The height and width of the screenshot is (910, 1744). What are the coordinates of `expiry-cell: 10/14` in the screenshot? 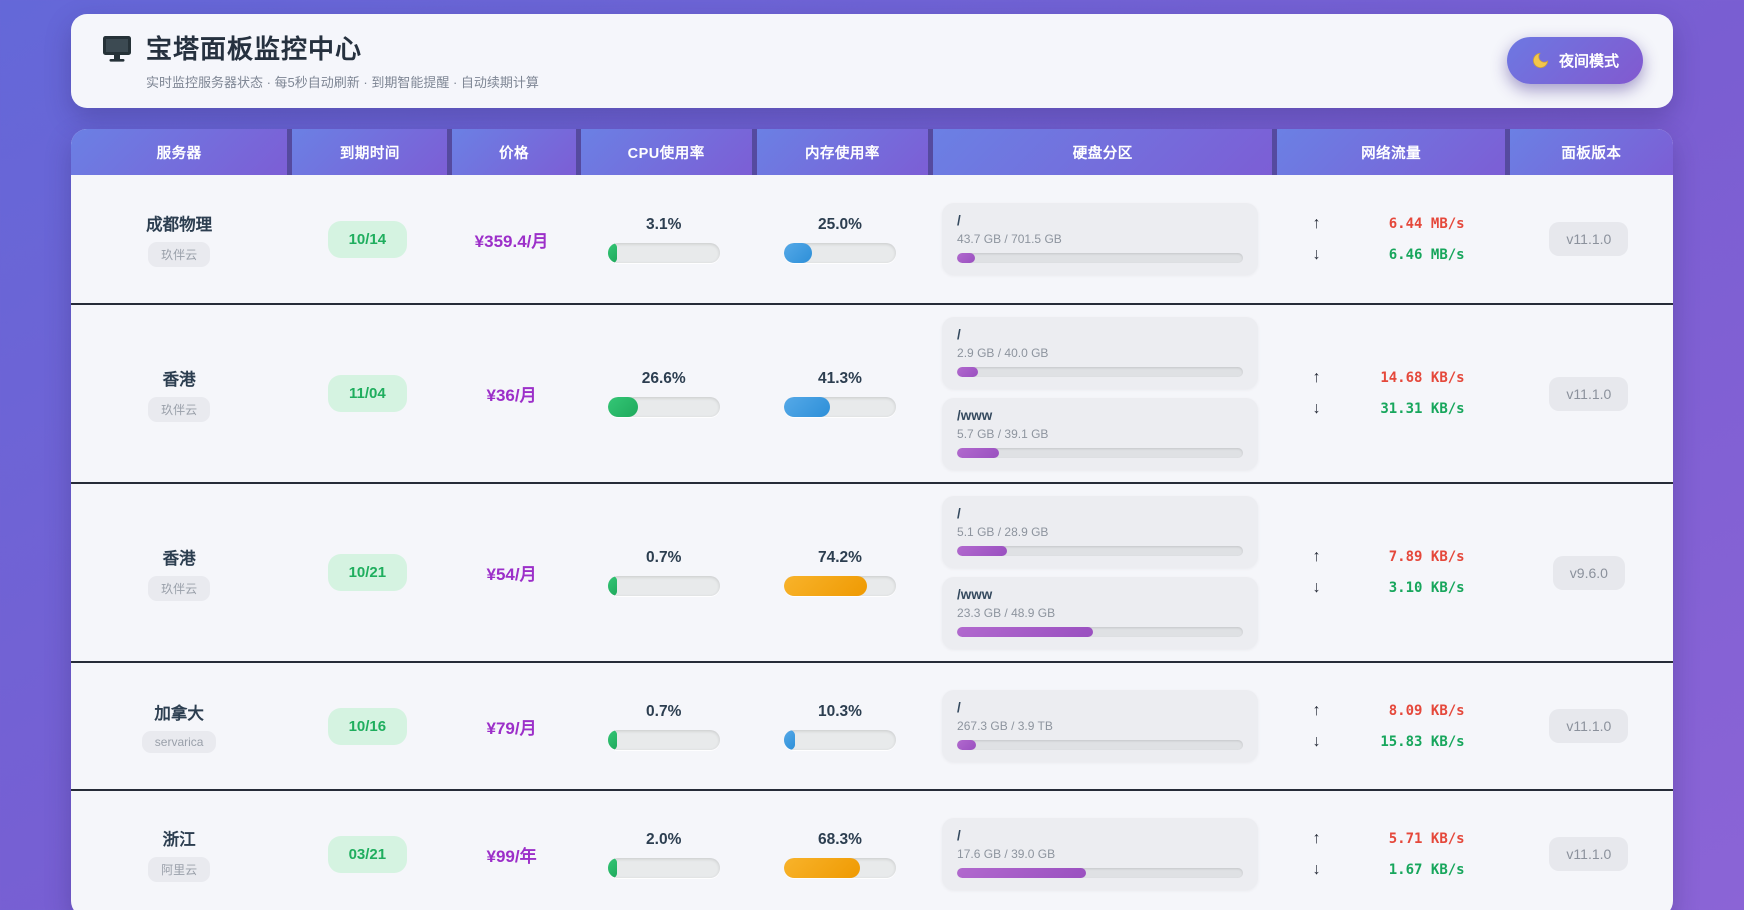 It's located at (367, 239).